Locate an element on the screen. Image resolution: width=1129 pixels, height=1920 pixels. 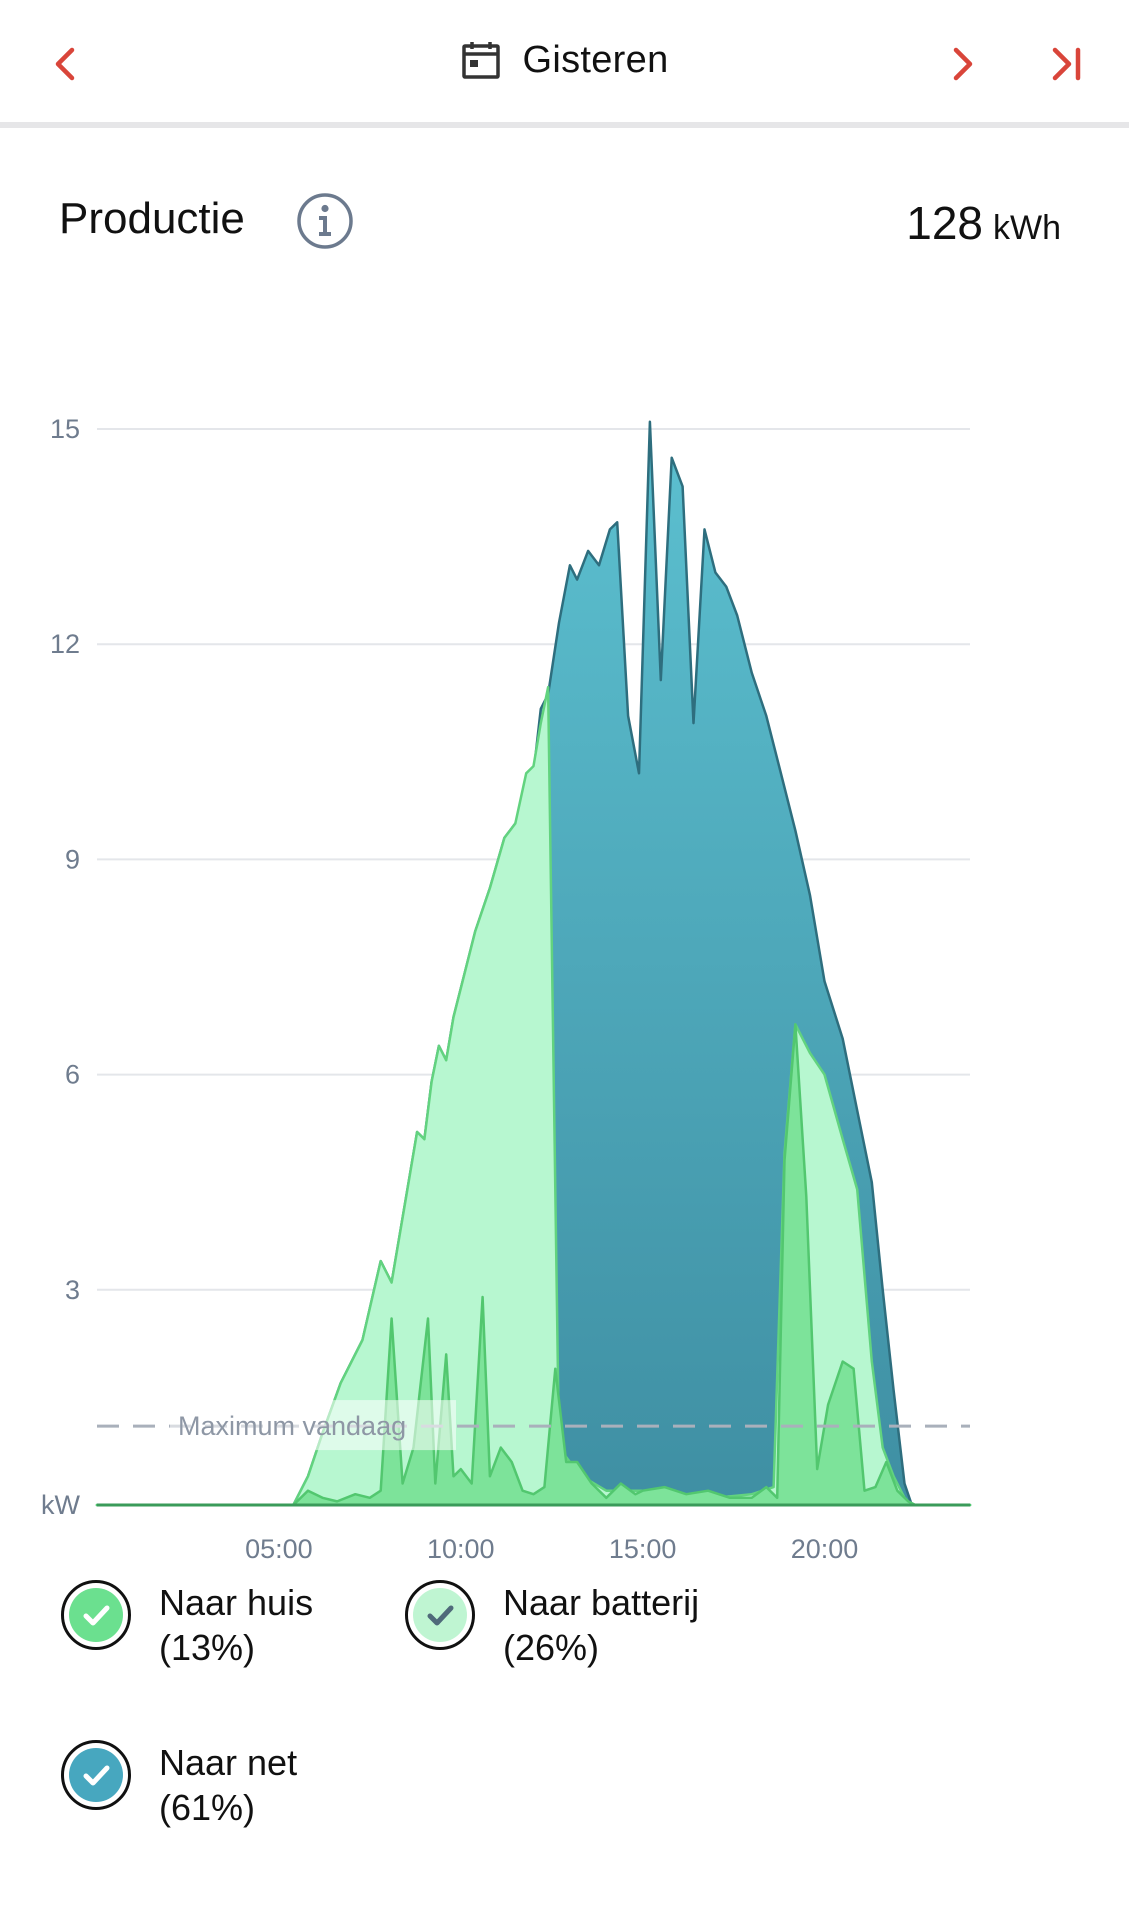
x-tick-label: 10:00 is located at coordinates (461, 1549).